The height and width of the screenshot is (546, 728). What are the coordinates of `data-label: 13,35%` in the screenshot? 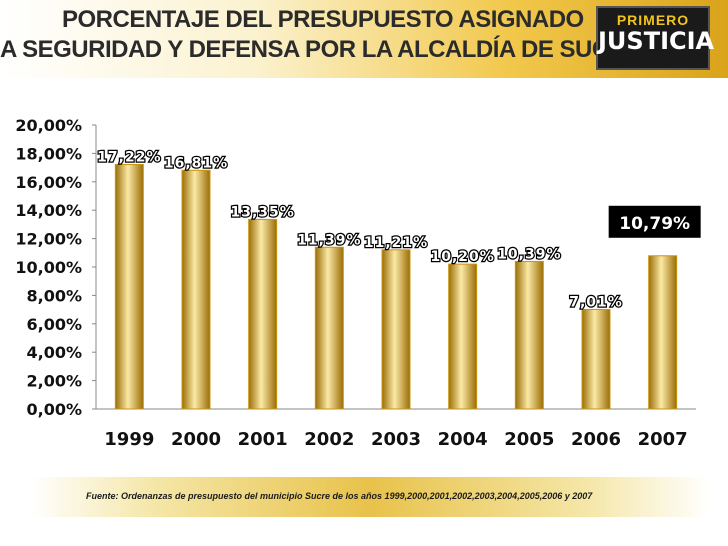 It's located at (263, 212).